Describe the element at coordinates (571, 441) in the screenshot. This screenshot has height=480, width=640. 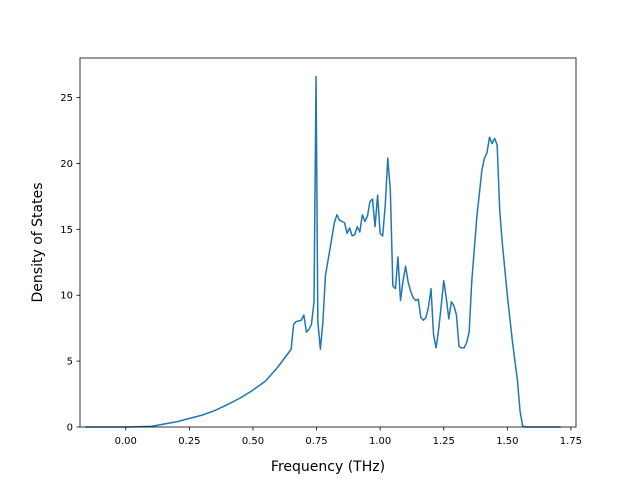
I see `x-tick-label: 1.75` at that location.